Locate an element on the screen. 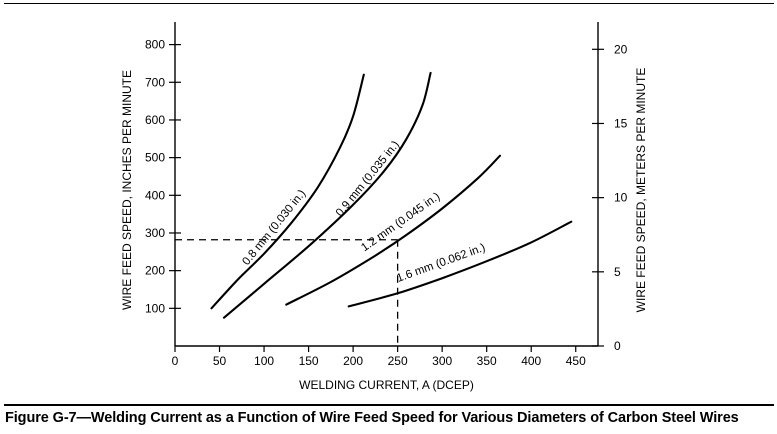  caption-rule is located at coordinates (389, 405).